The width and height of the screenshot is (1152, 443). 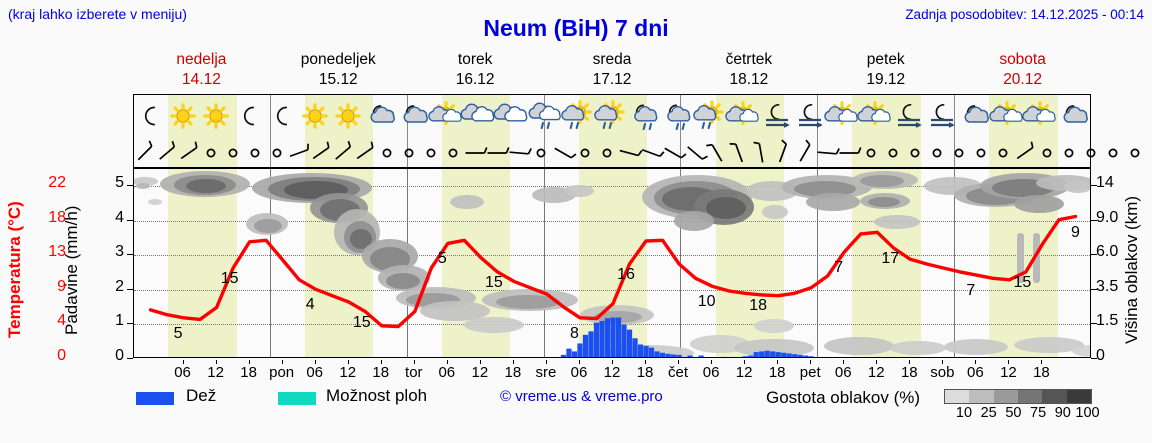 I want to click on copyright-link: © vreme.us & vreme.pro, so click(x=581, y=396).